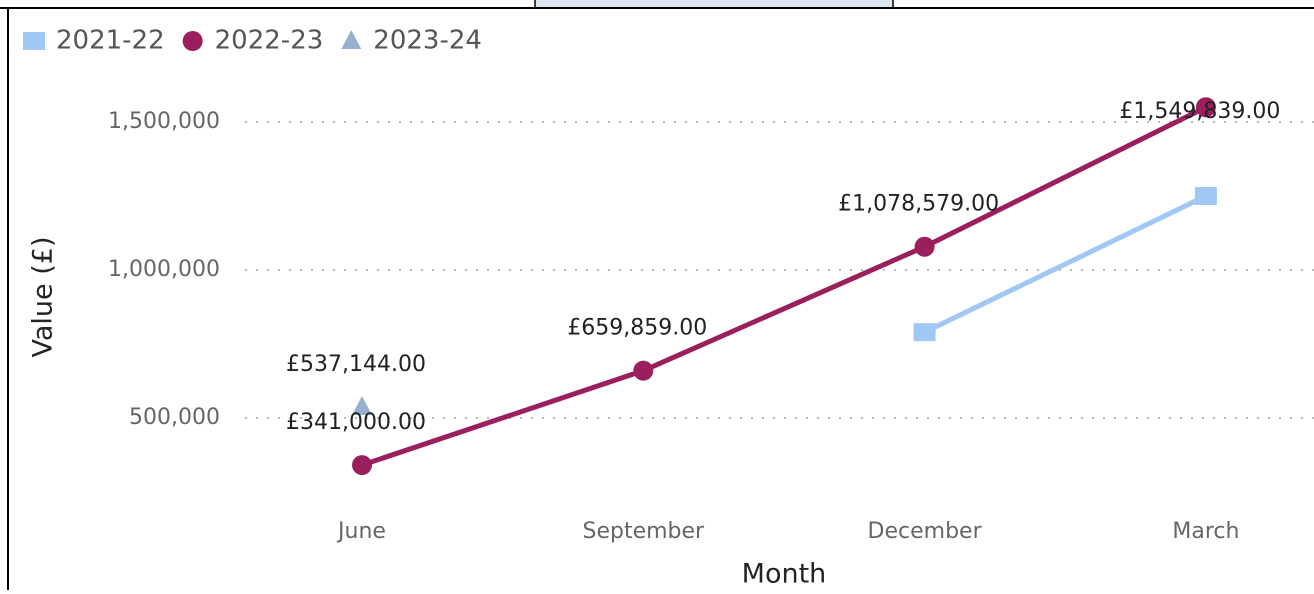 The image size is (1314, 594). Describe the element at coordinates (784, 574) in the screenshot. I see `x-axis-title: Month` at that location.